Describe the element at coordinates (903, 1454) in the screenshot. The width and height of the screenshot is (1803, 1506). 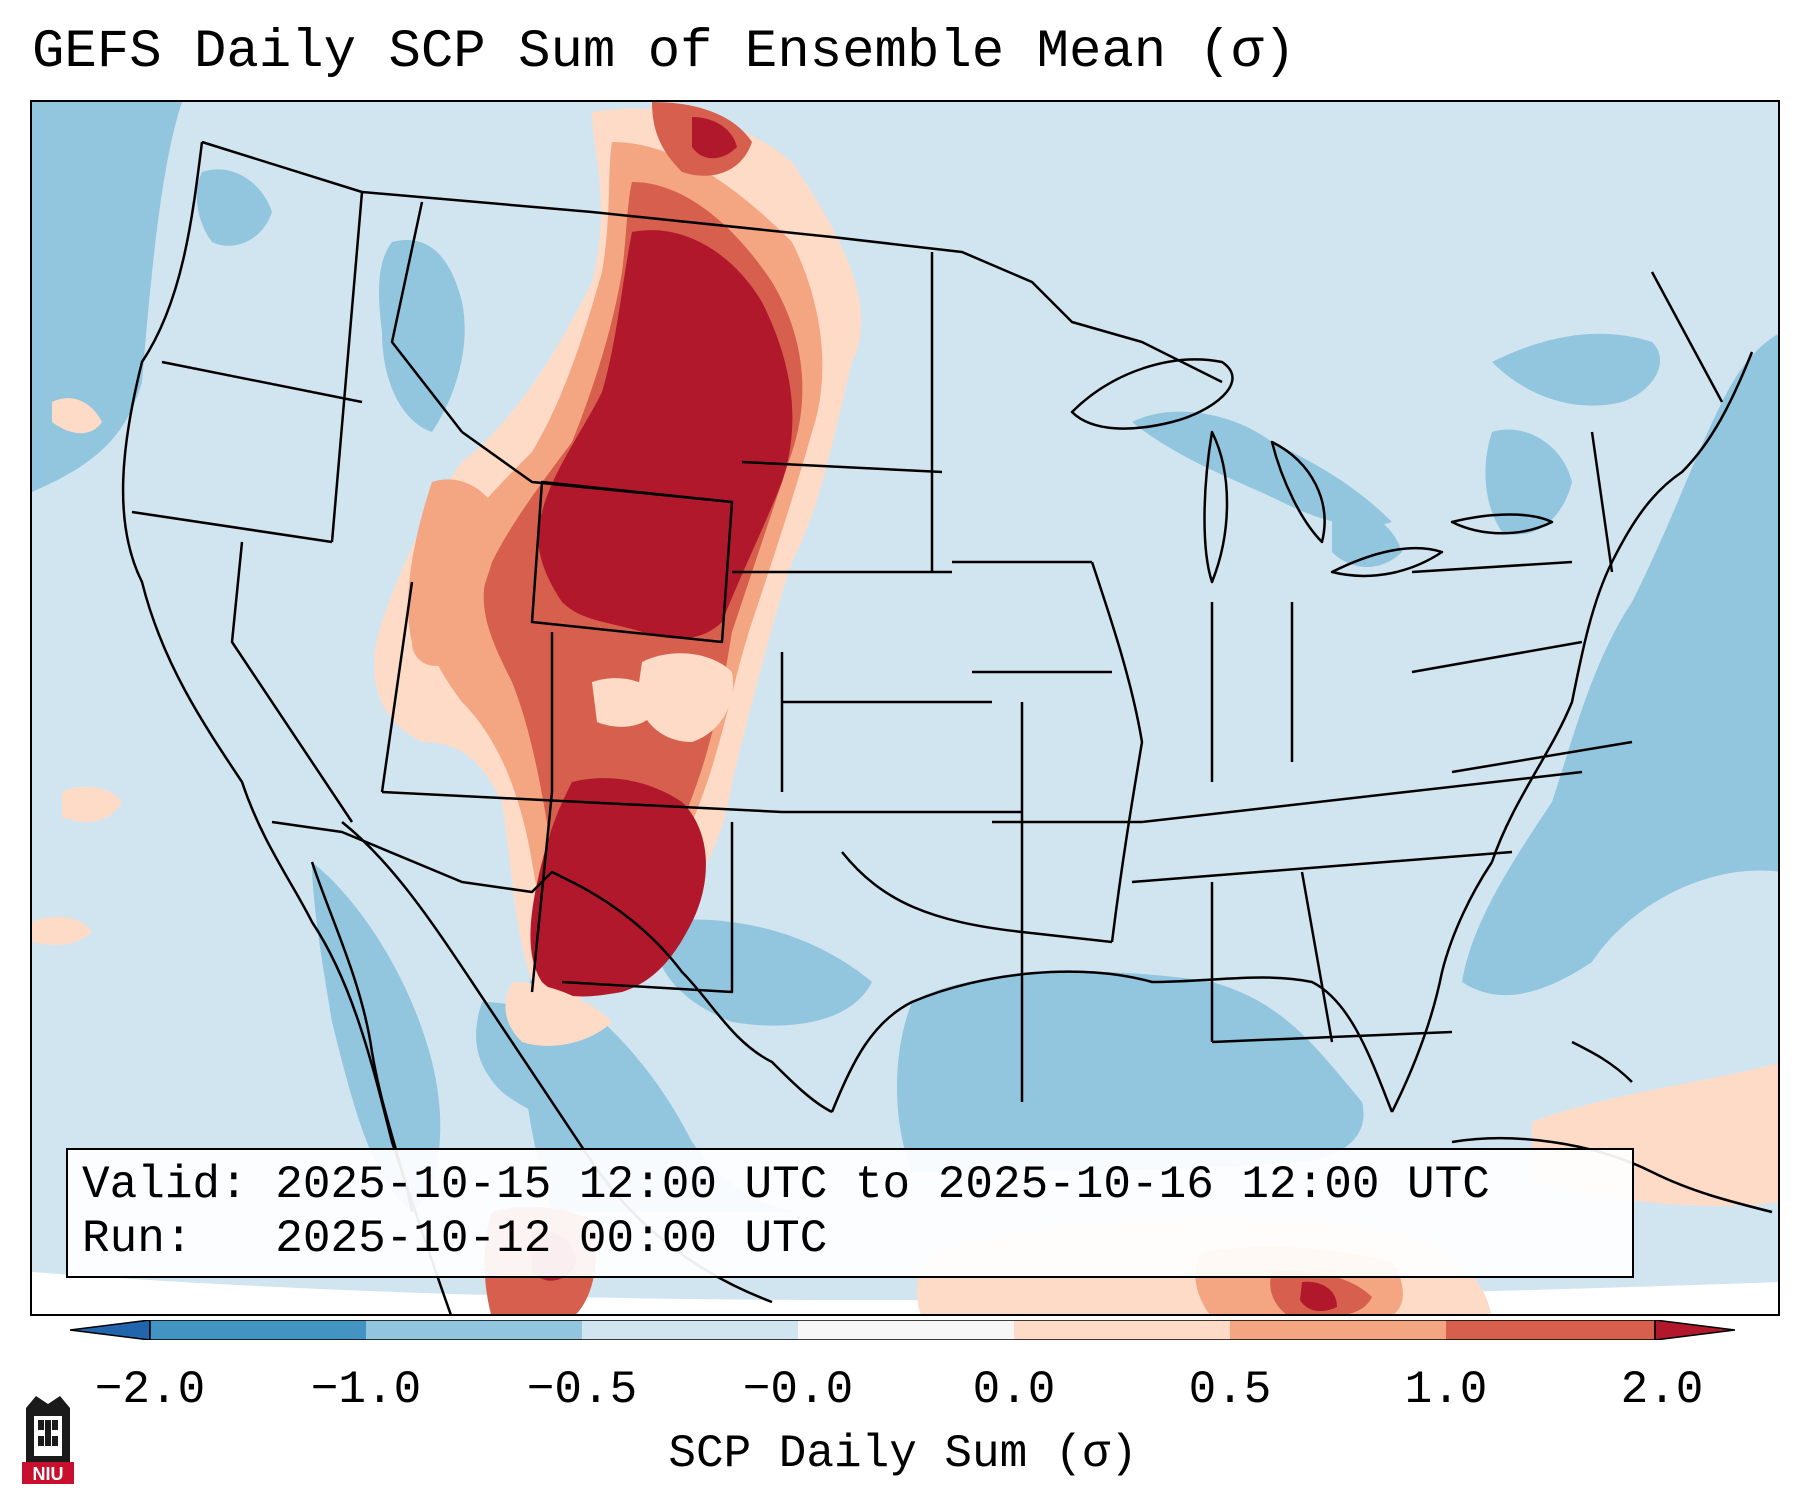
I see `colorbar-label: SCP Daily Sum (σ)` at that location.